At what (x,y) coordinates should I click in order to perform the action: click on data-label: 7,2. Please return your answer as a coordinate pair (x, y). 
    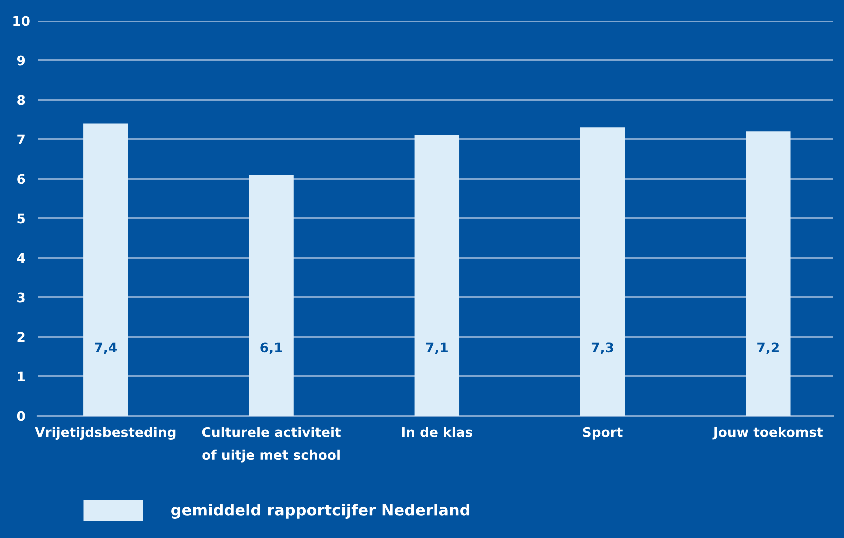
    Looking at the image, I should click on (768, 348).